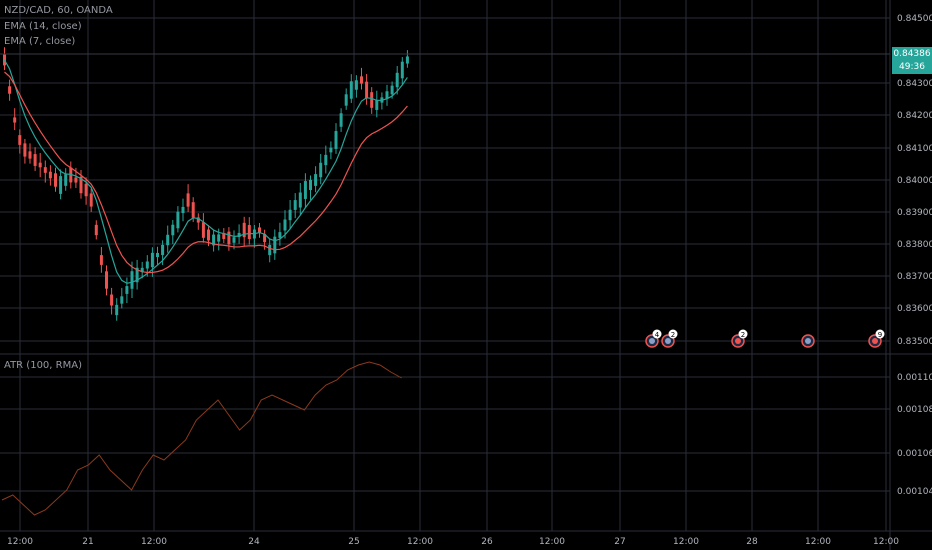 The image size is (932, 550). I want to click on event-marker: 9, so click(876, 338).